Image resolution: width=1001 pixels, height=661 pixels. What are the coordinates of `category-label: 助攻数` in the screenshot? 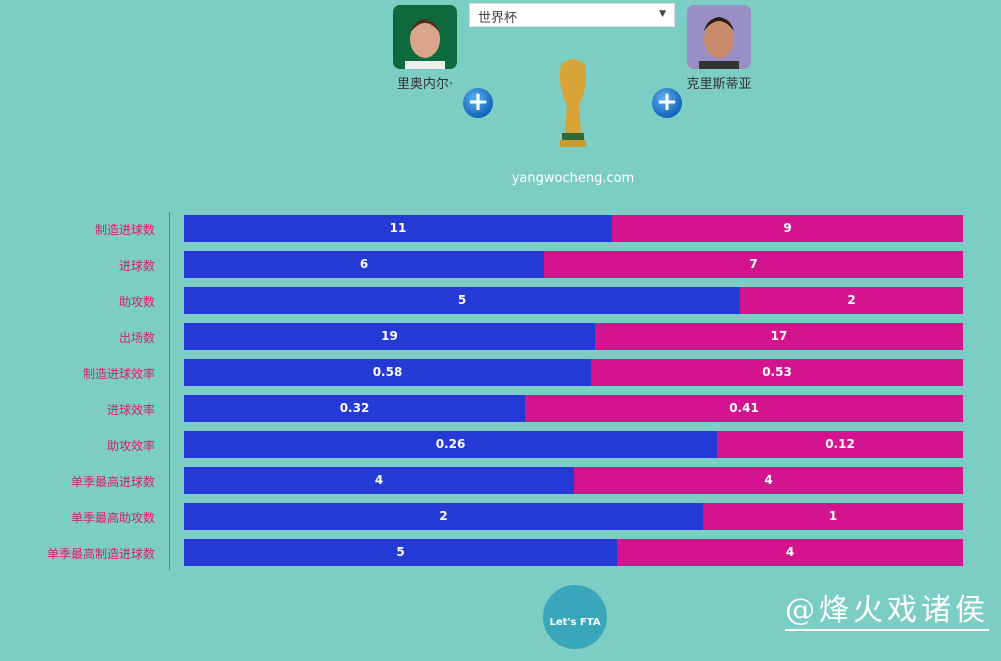 It's located at (136, 302).